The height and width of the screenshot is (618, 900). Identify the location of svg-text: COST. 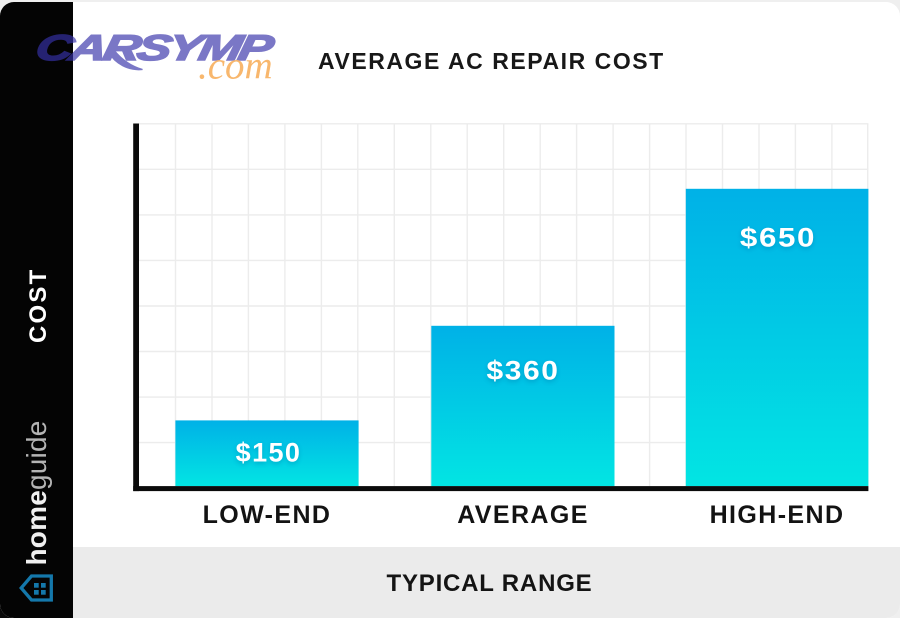
(38, 305).